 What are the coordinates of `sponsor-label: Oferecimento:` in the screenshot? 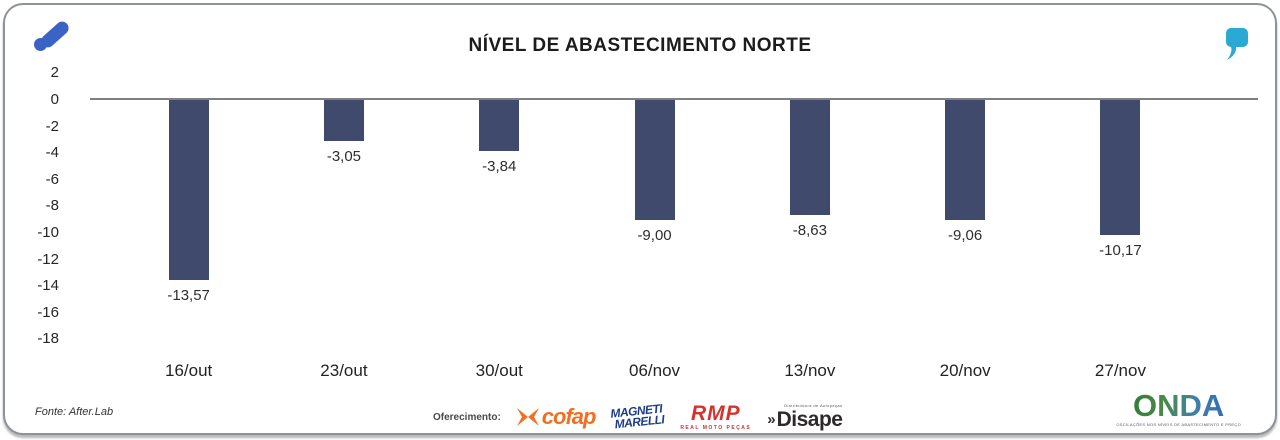 It's located at (467, 417).